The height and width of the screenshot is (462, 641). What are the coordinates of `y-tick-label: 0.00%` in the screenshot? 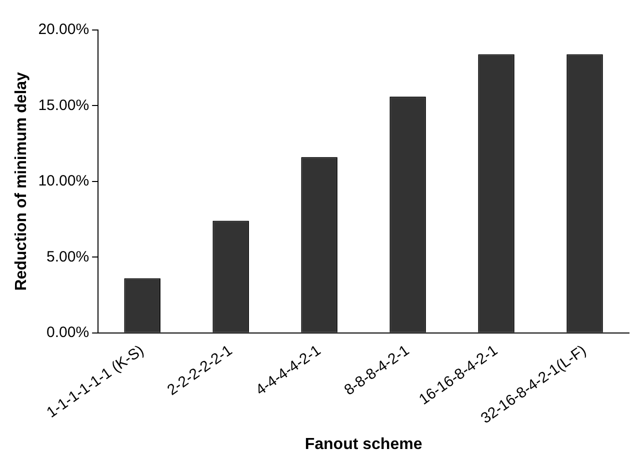 It's located at (68, 332).